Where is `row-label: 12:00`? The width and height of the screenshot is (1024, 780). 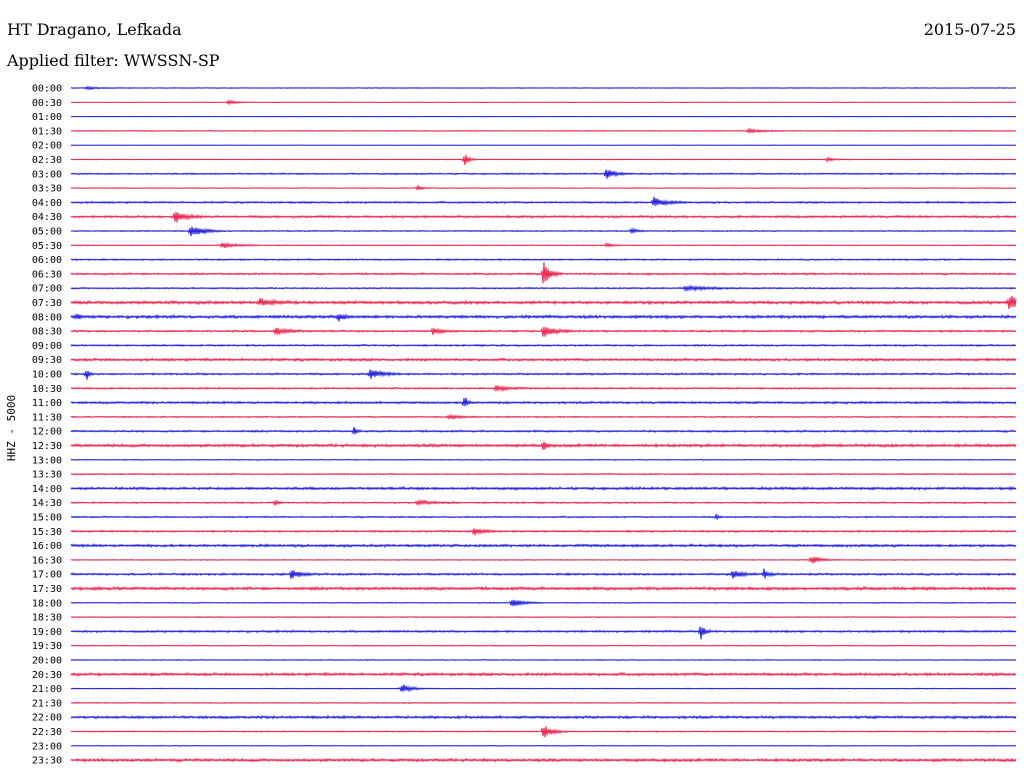 row-label: 12:00 is located at coordinates (47, 432).